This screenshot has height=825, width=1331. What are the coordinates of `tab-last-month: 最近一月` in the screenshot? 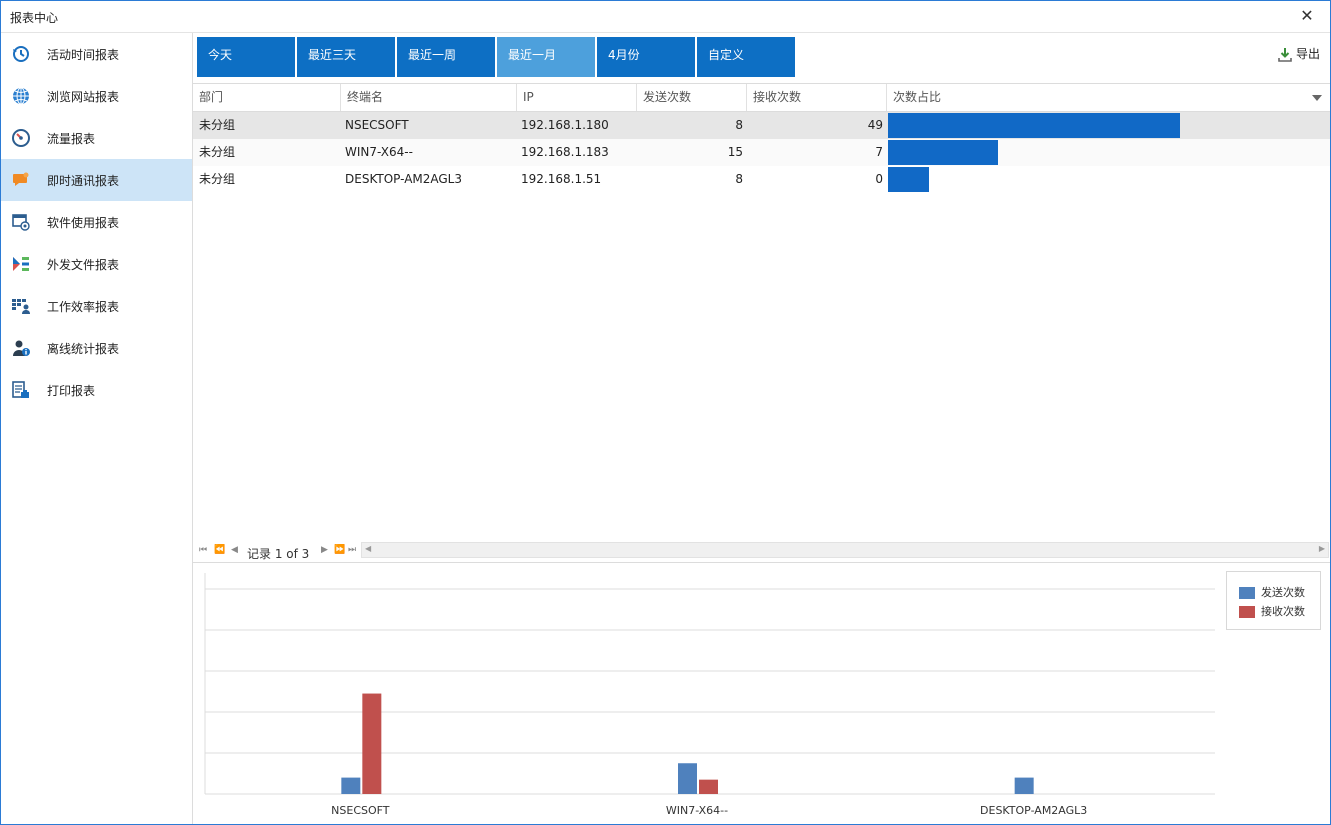 It's located at (546, 57).